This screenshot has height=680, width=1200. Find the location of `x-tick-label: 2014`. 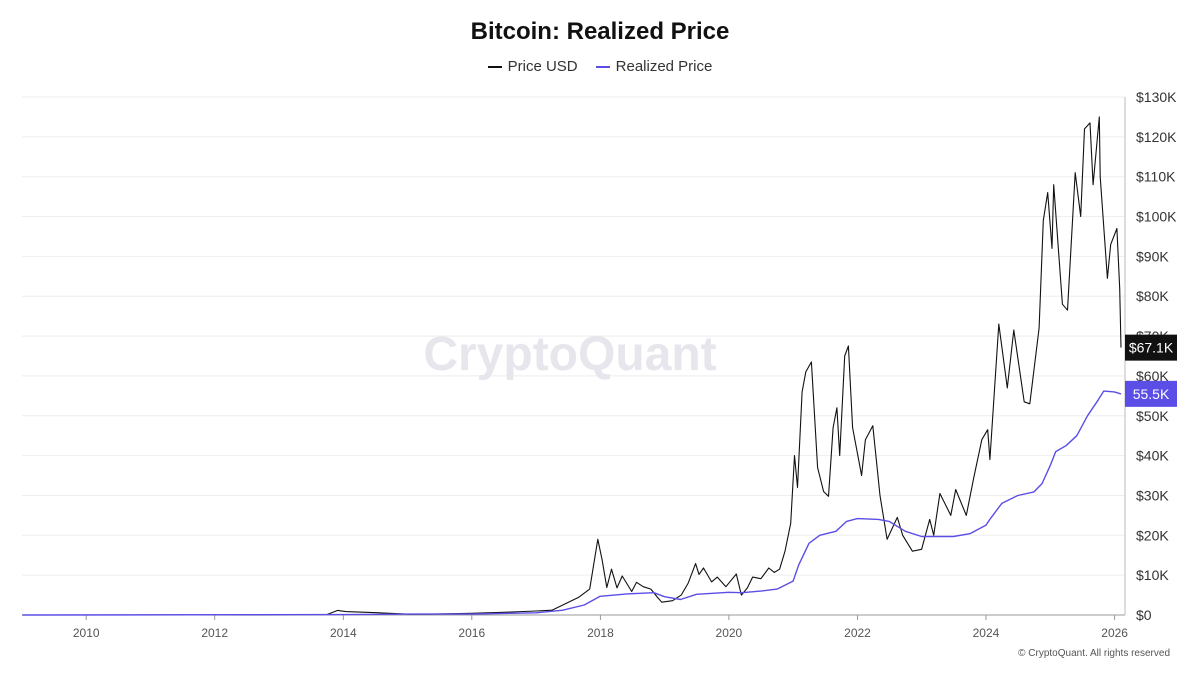

x-tick-label: 2014 is located at coordinates (343, 633).